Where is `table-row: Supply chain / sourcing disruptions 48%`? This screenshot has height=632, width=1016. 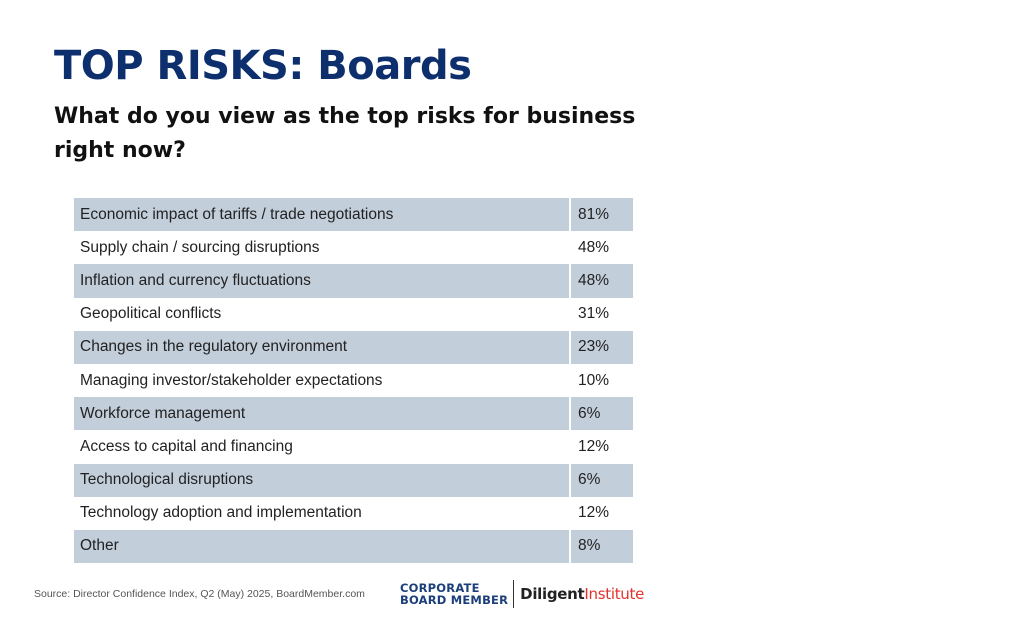 table-row: Supply chain / sourcing disruptions 48% is located at coordinates (353, 248).